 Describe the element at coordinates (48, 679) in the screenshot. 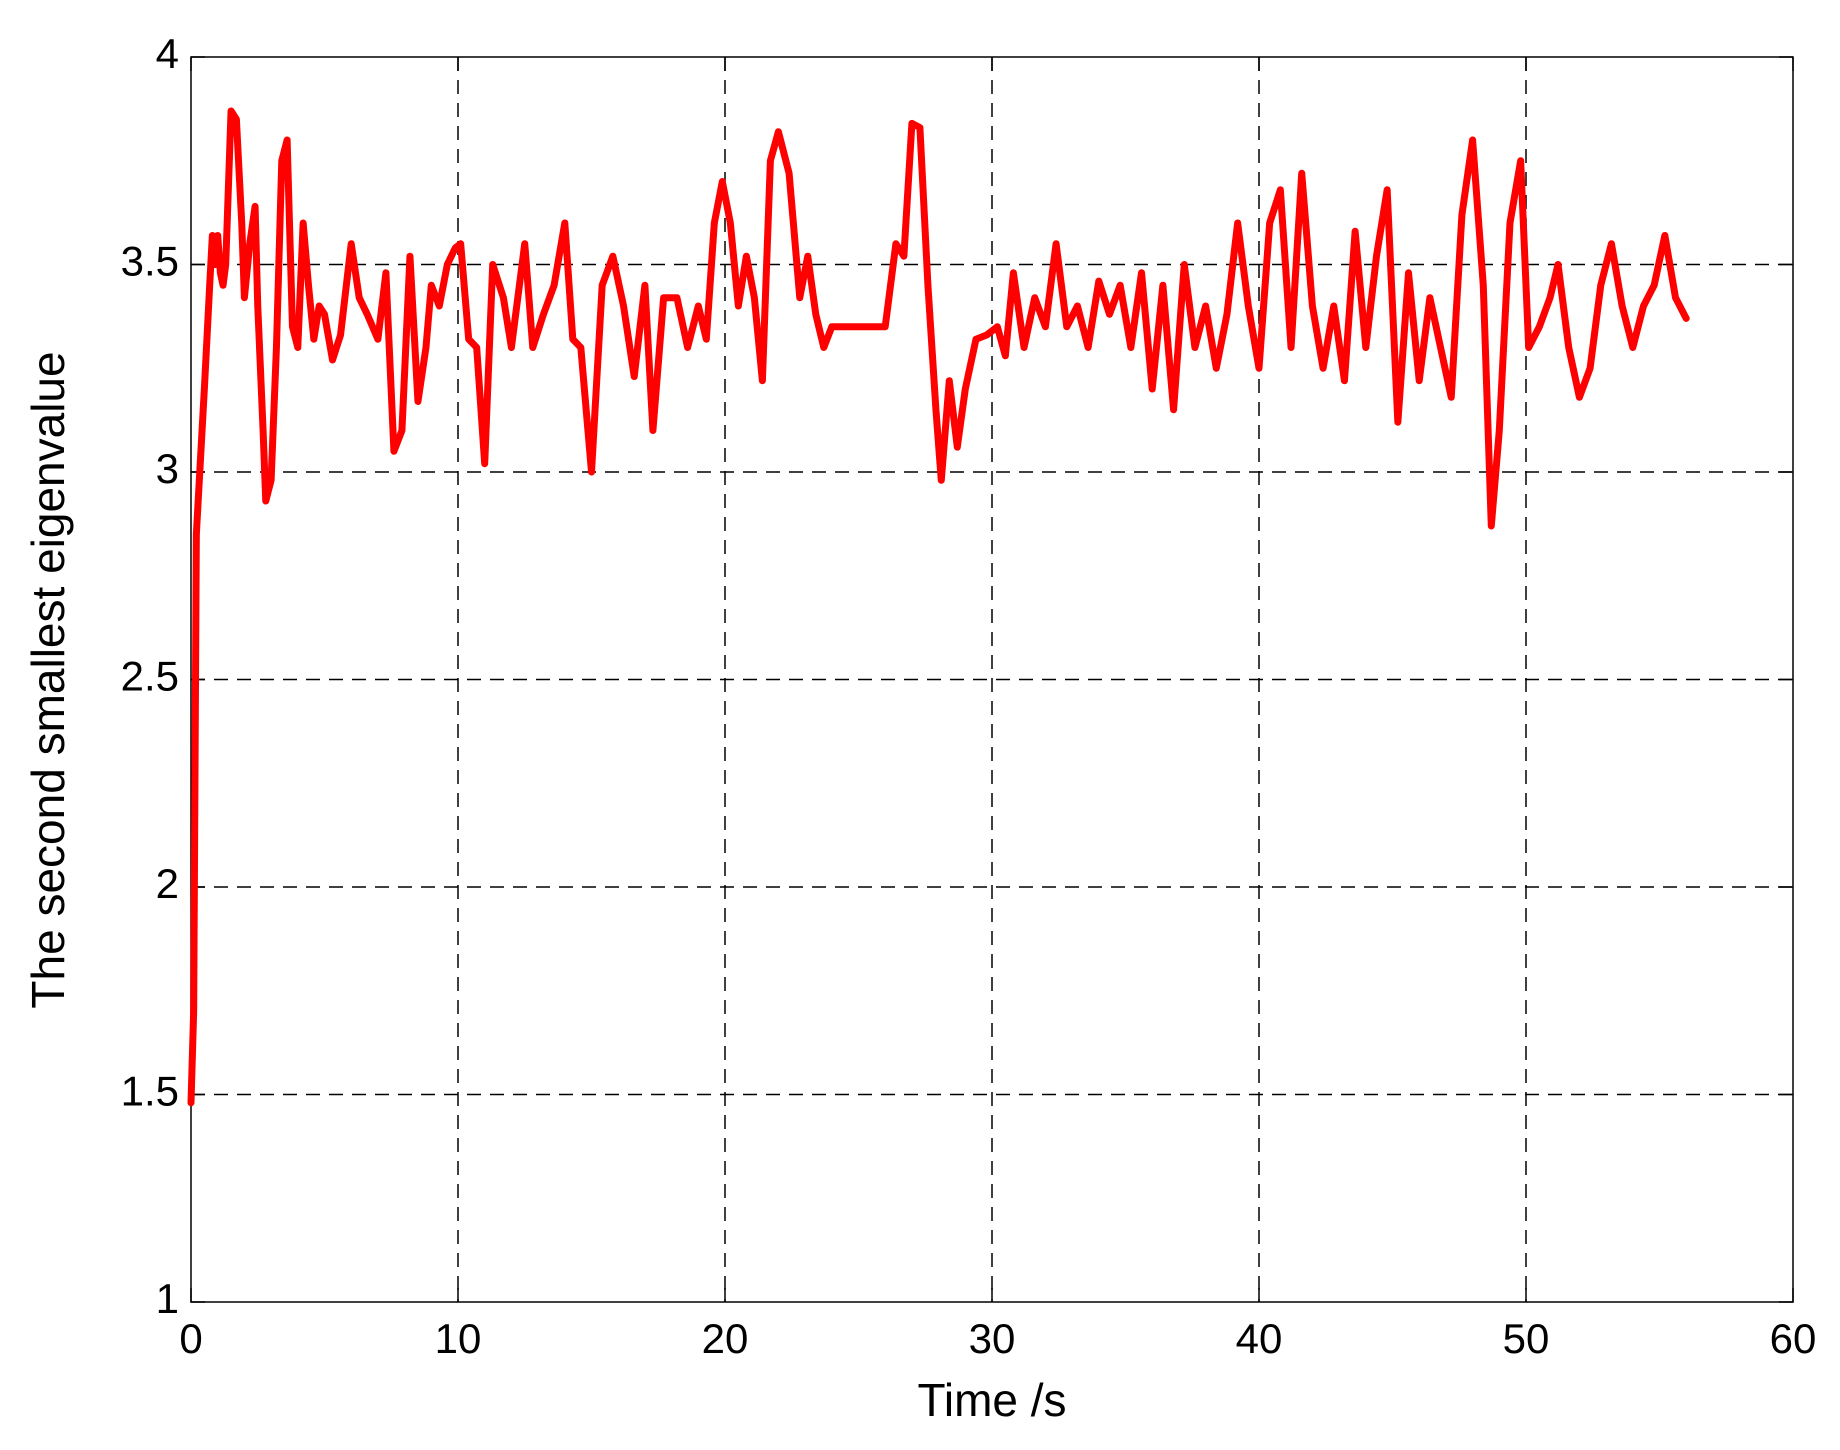

I see `y-axis-label: The second smallest eigenvalue` at that location.